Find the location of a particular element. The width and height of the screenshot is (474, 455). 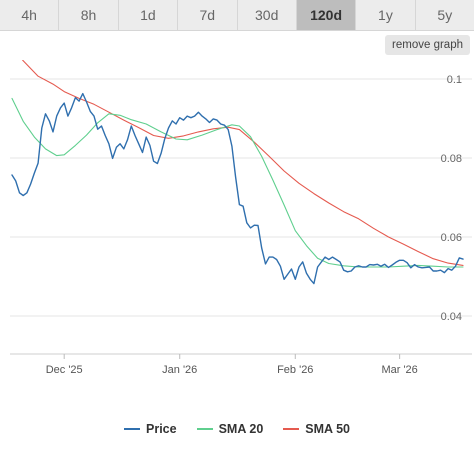

tab-1y: 1y is located at coordinates (386, 15).